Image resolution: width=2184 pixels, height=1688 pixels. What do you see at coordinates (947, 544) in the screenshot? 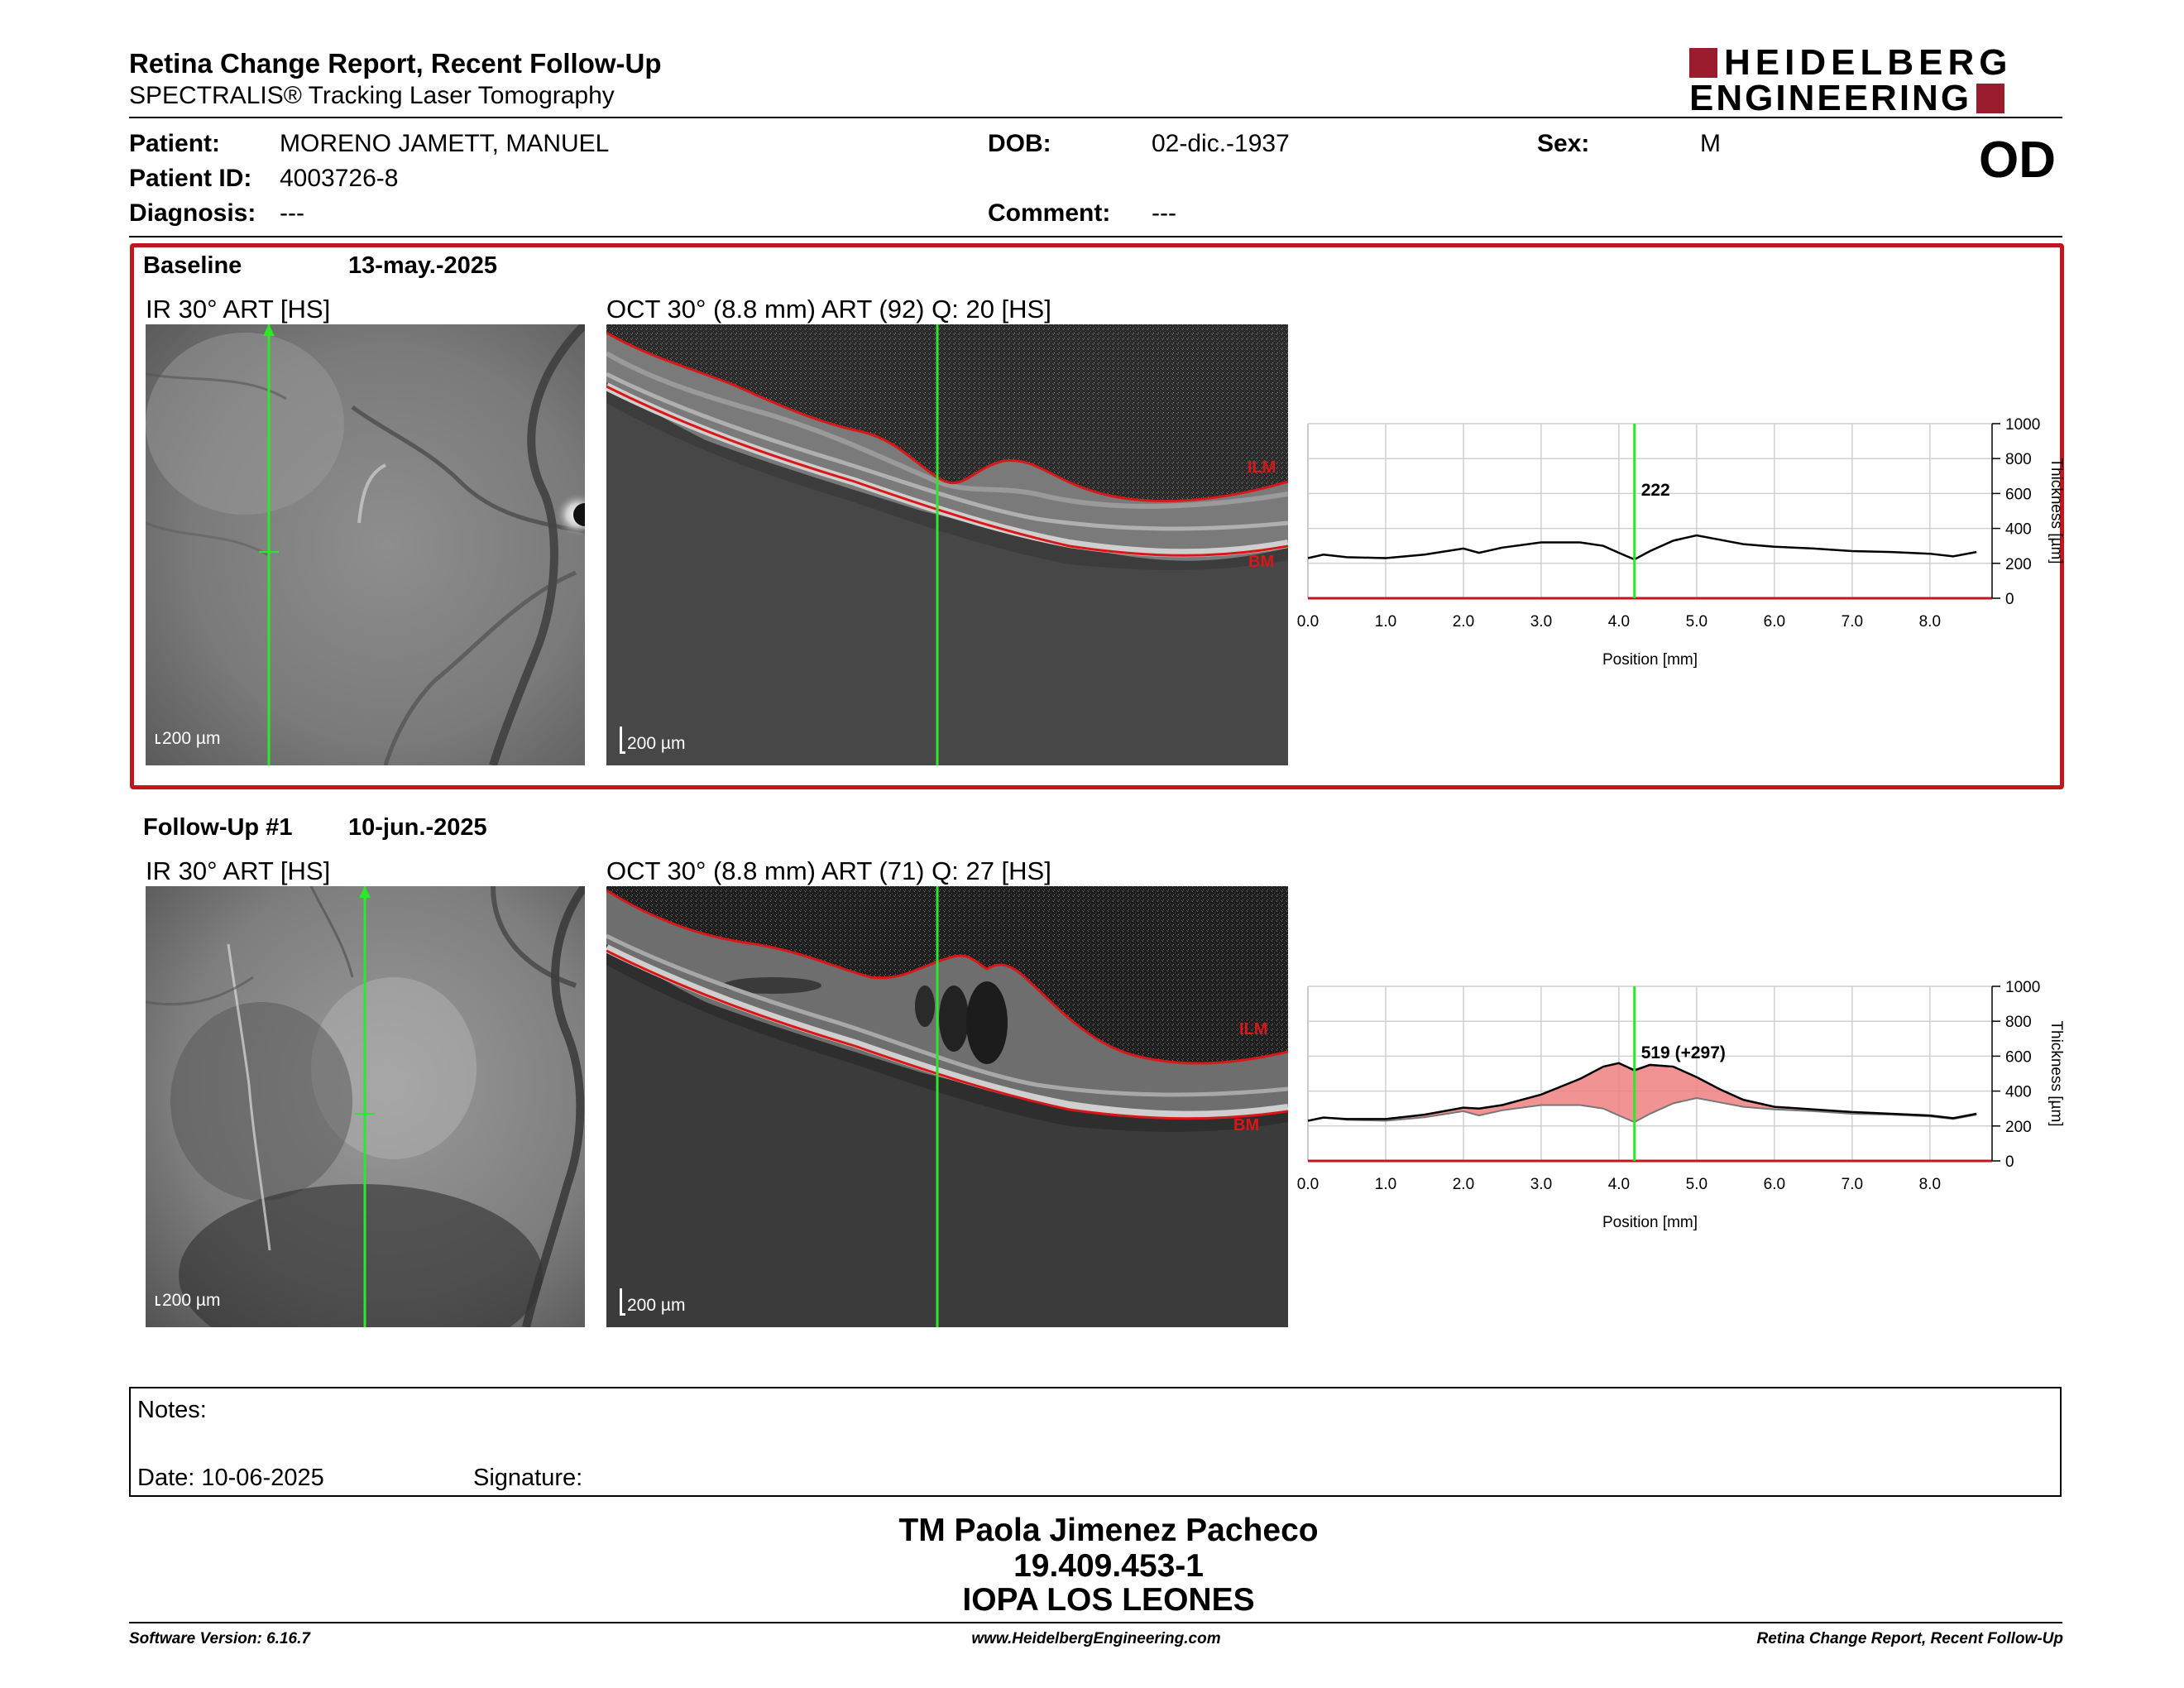
I see `baseline-oct-image: ILM BM 200 µm` at bounding box center [947, 544].